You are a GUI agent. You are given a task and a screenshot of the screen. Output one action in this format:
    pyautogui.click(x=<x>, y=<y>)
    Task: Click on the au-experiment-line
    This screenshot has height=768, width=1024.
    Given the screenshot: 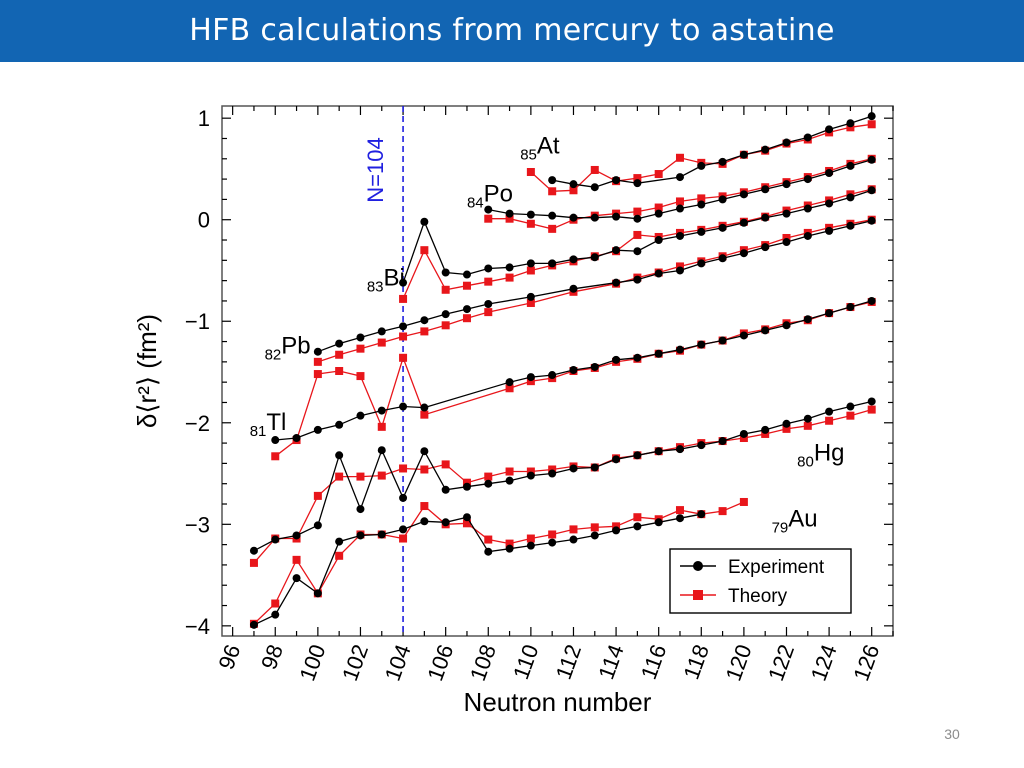 What is the action you would take?
    pyautogui.click(x=477, y=569)
    